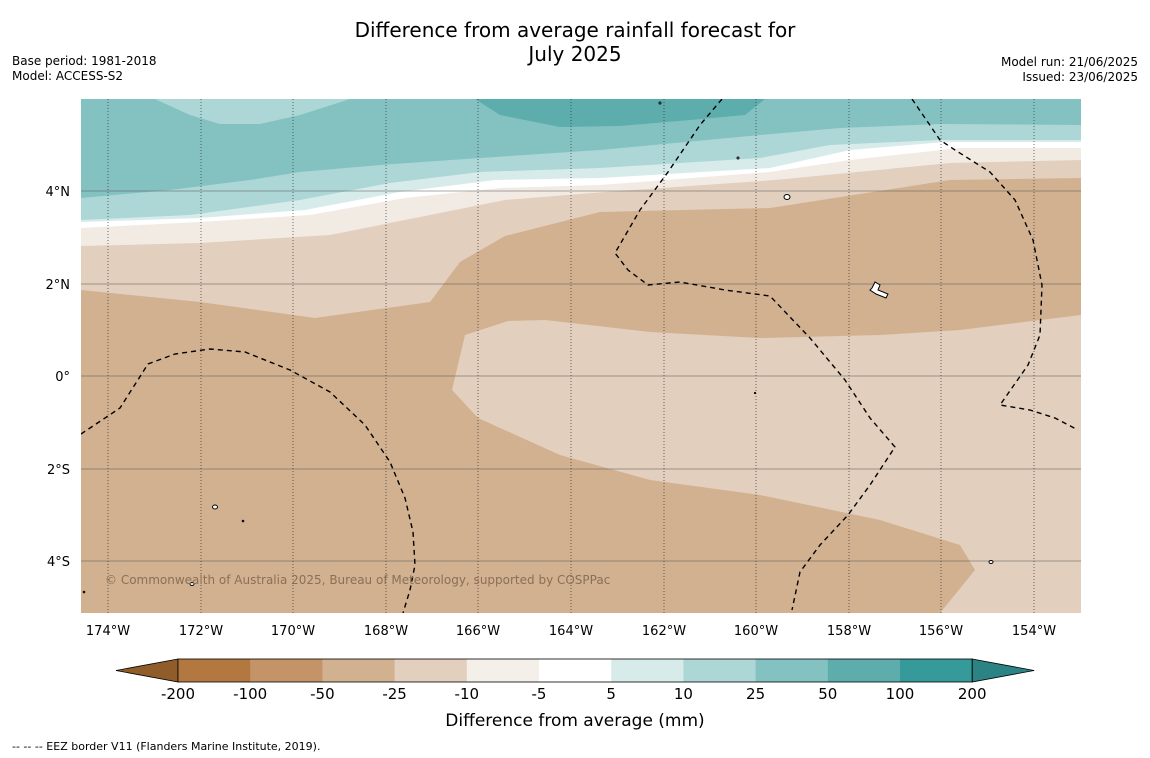 The image size is (1150, 758). I want to click on island-west, so click(84, 592).